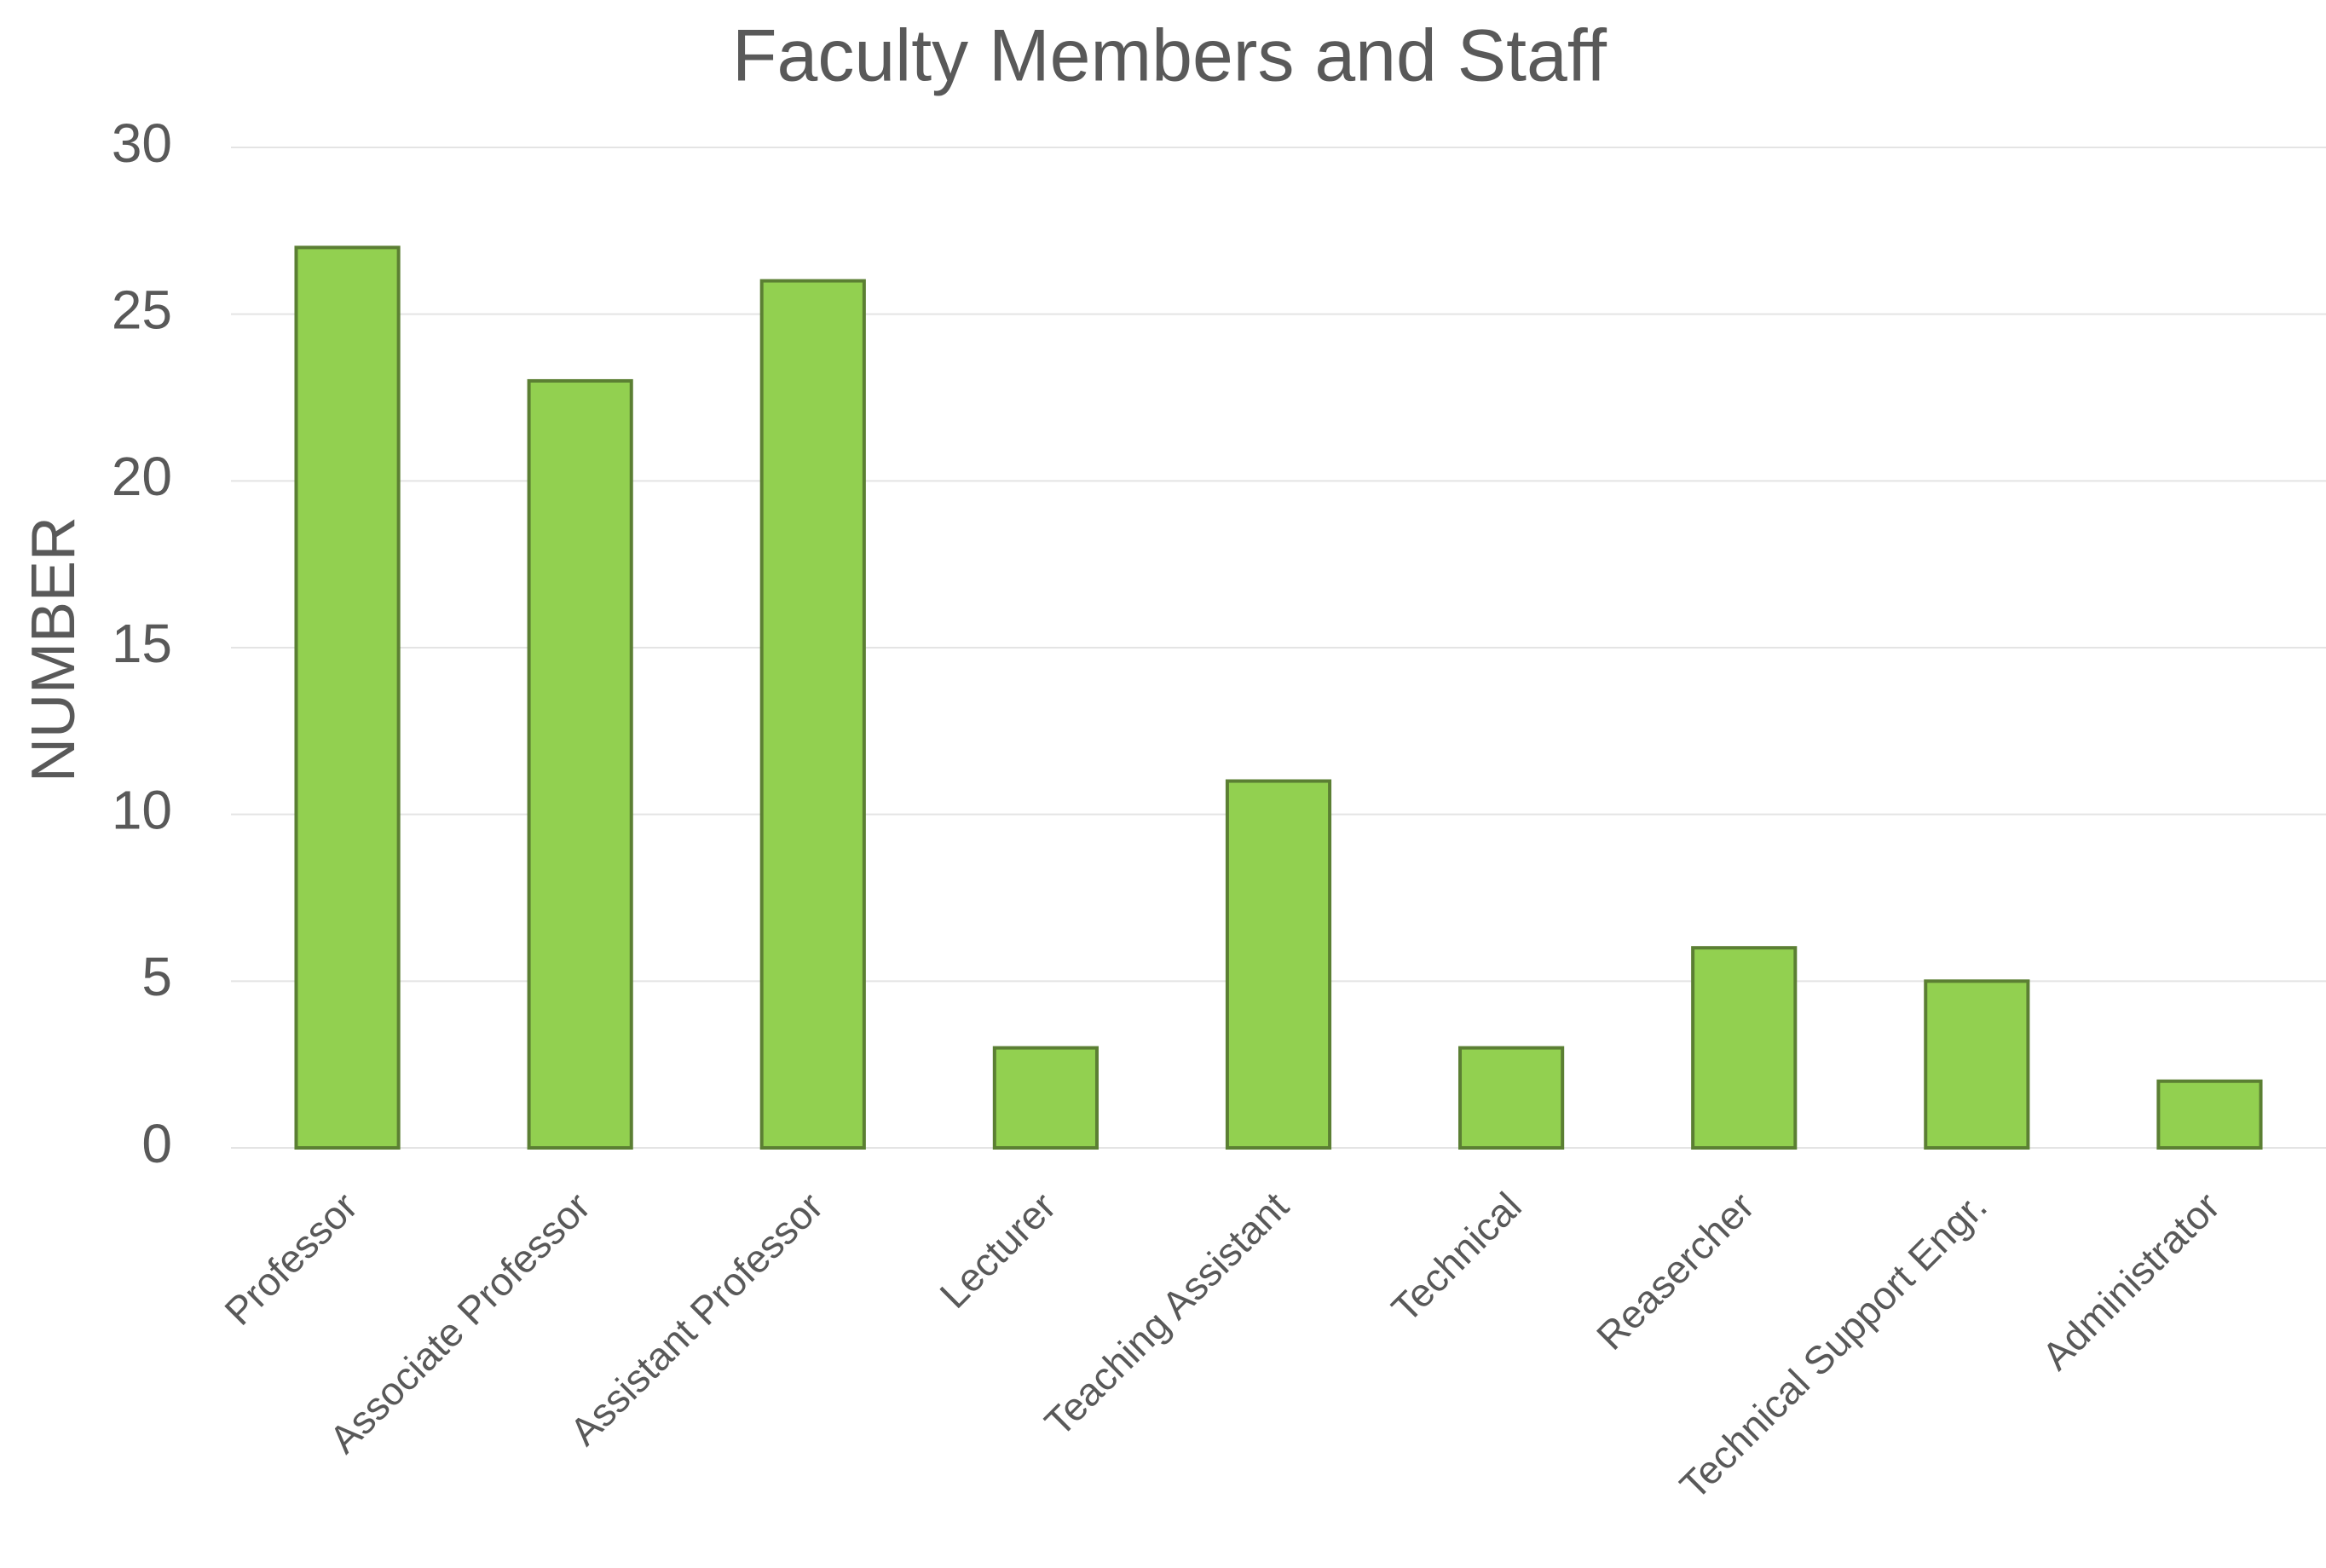 This screenshot has width=2326, height=1568. I want to click on y-tick-label: 10, so click(142, 810).